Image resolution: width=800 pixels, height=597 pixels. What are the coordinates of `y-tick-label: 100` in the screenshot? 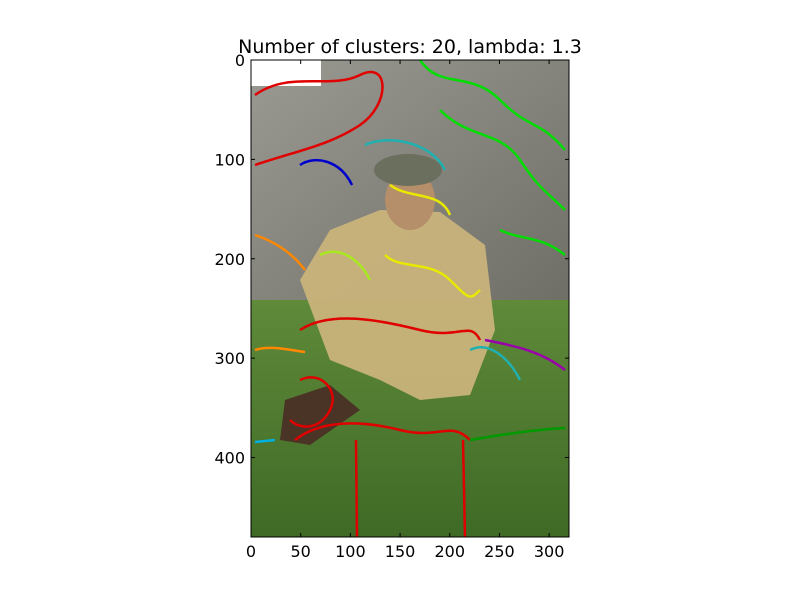 It's located at (229, 159).